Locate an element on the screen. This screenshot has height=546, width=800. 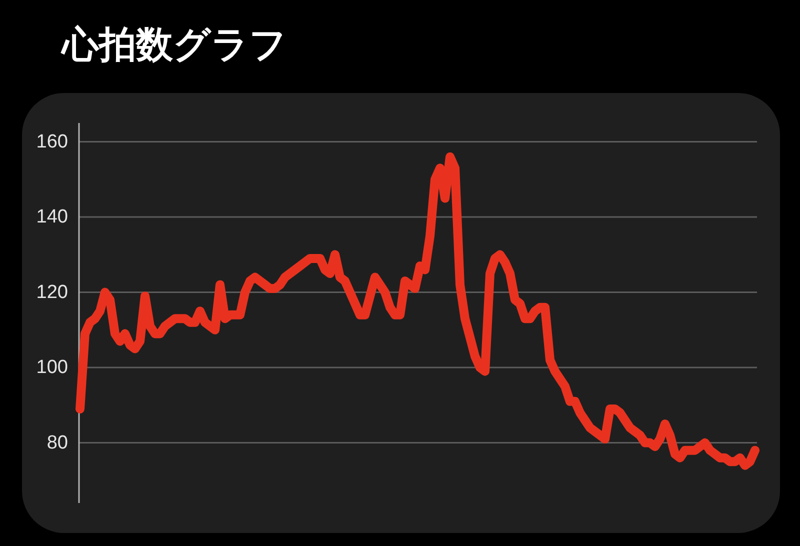
y-tick-label: 120 is located at coordinates (52, 292).